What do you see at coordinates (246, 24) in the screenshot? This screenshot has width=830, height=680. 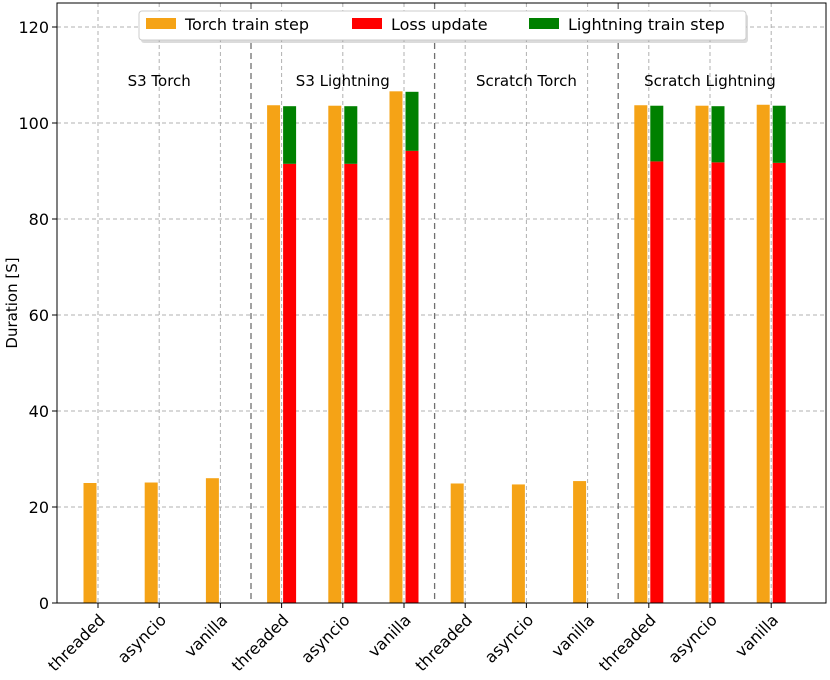 I see `legend-label: Torch train step` at bounding box center [246, 24].